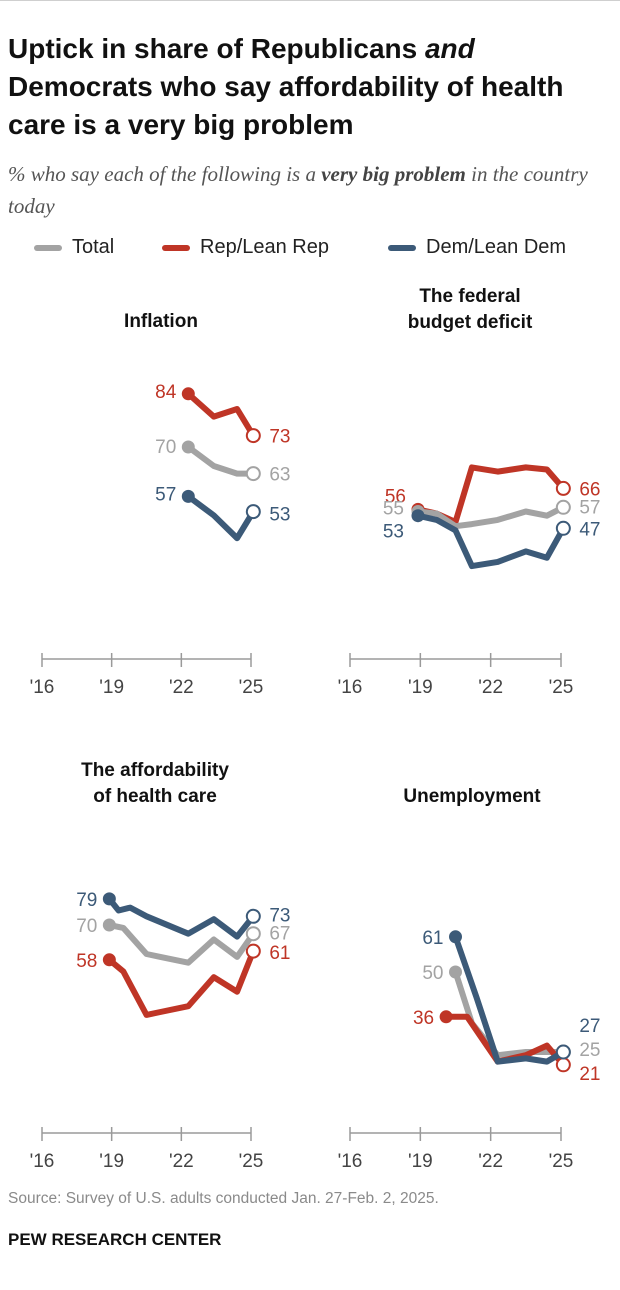  Describe the element at coordinates (93, 247) in the screenshot. I see `legend-label-total: Total` at that location.